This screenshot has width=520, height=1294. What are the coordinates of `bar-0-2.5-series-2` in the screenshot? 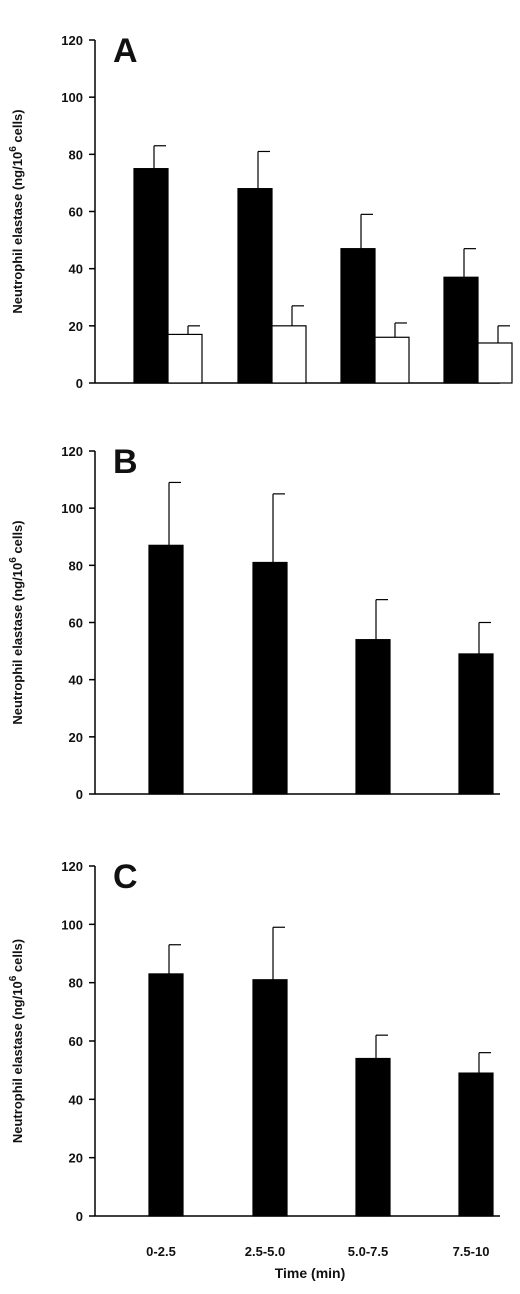 It's located at (185, 358).